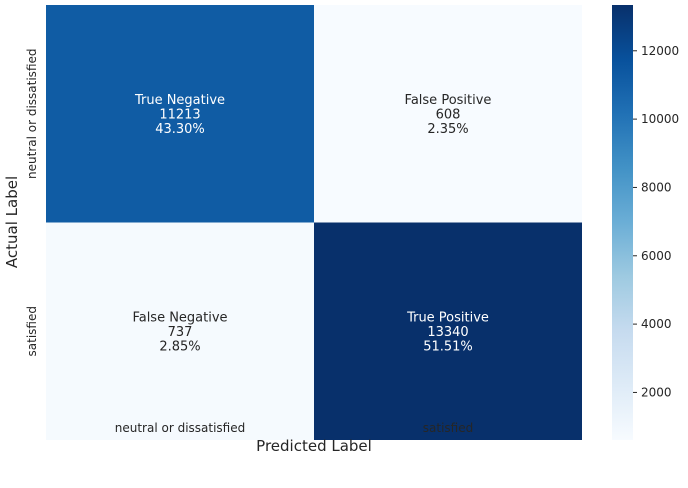 The height and width of the screenshot is (488, 688). What do you see at coordinates (179, 100) in the screenshot?
I see `cell-name-label: True Negative` at bounding box center [179, 100].